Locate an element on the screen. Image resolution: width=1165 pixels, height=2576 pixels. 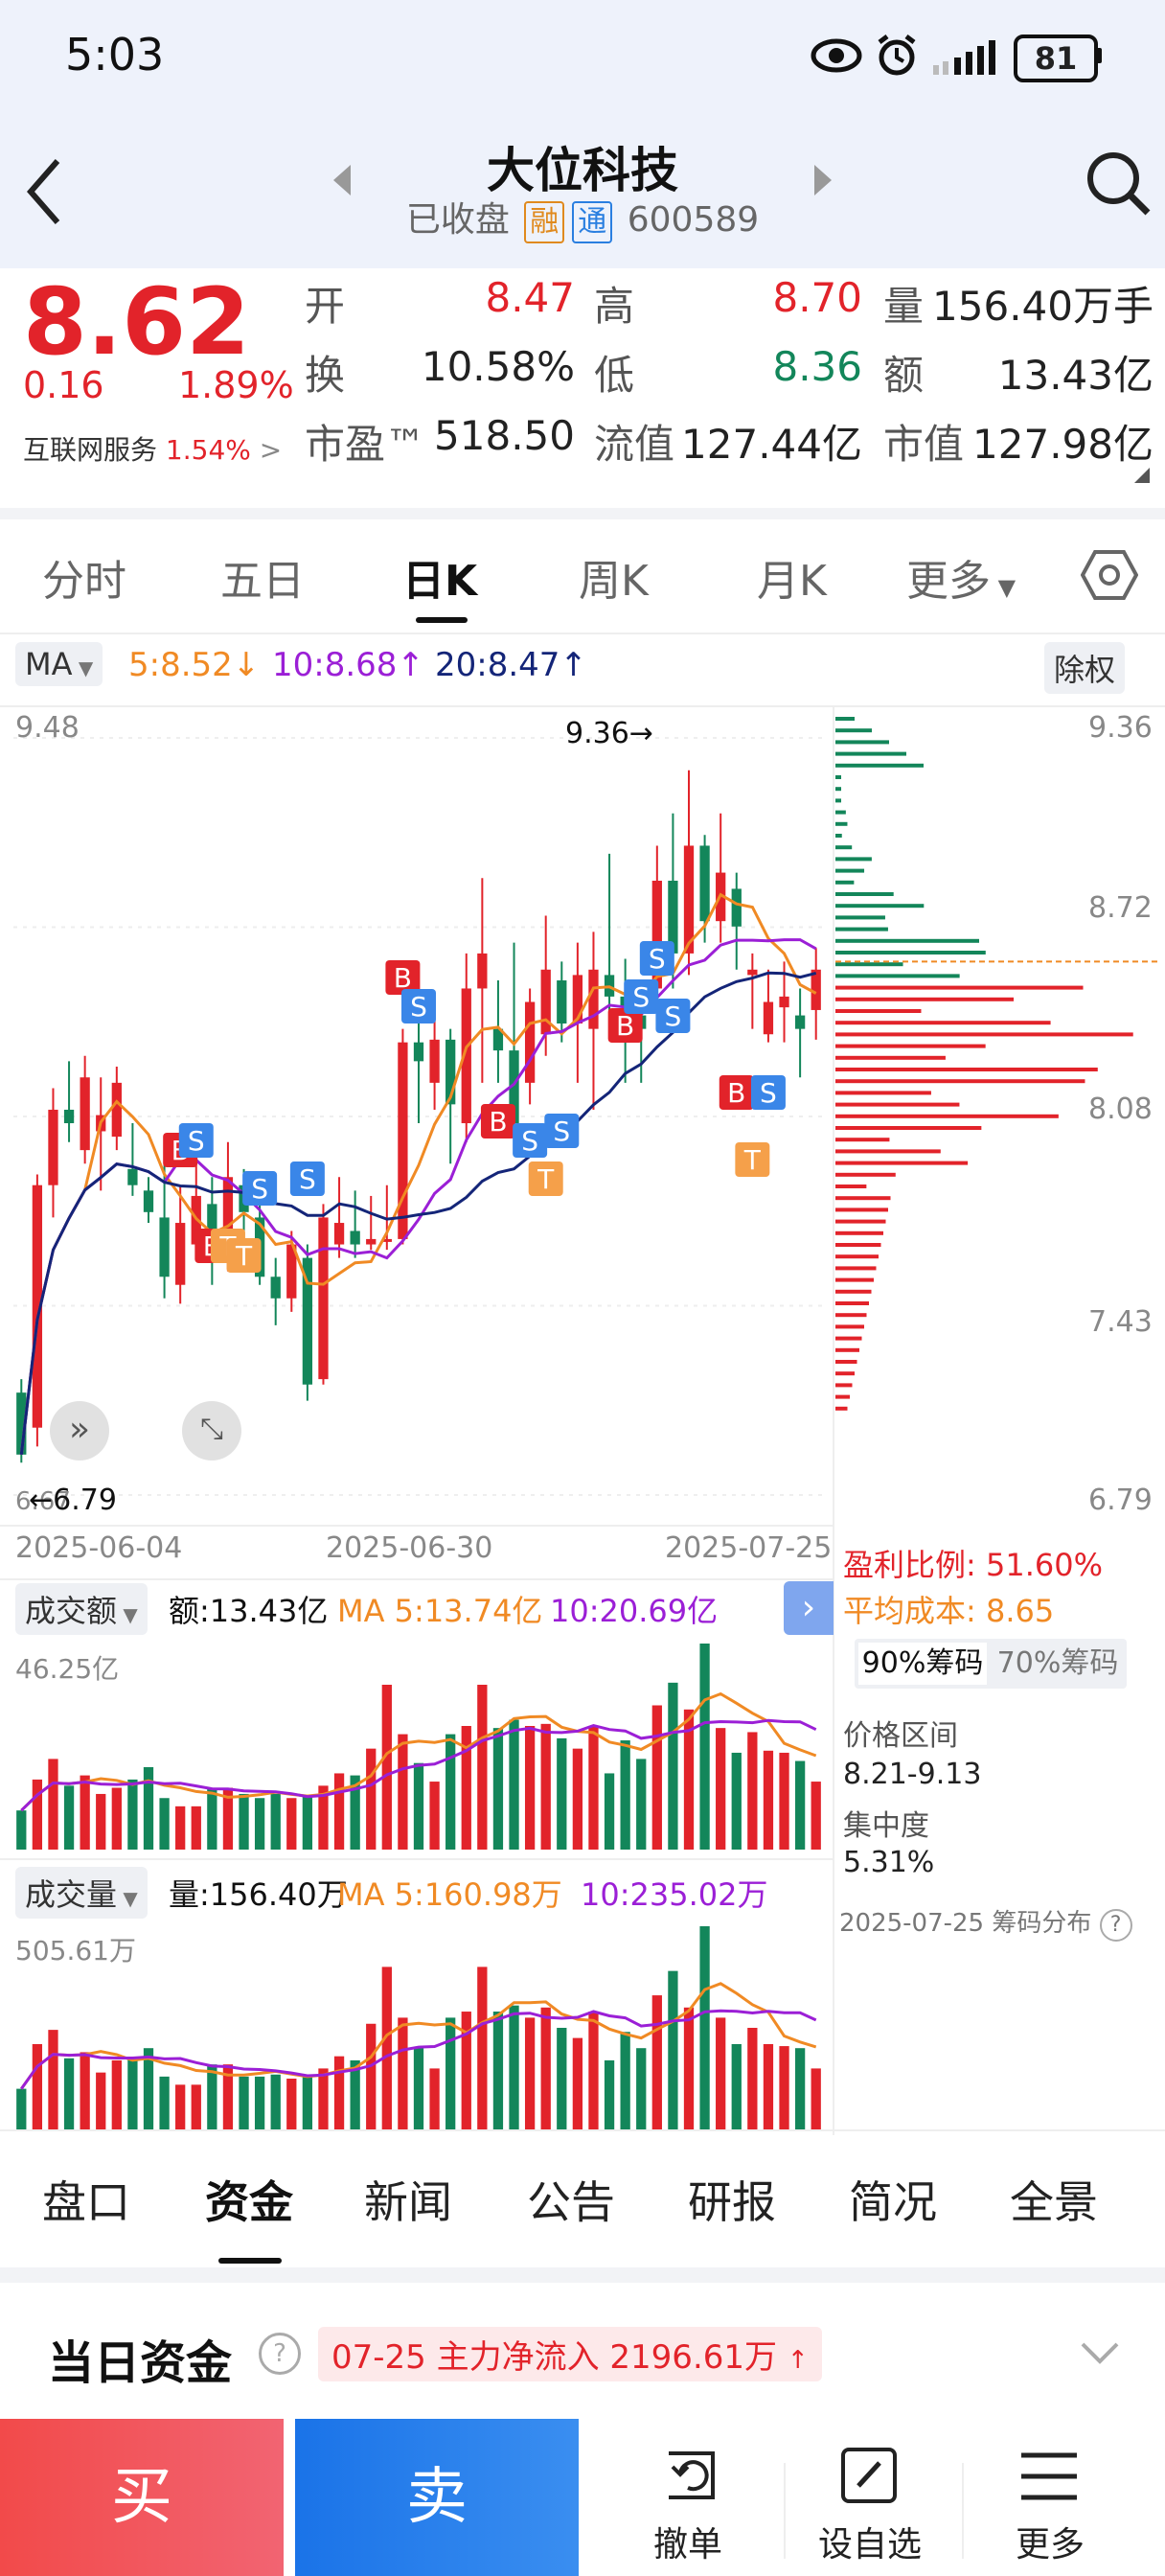
clock: 5:03 is located at coordinates (115, 54).